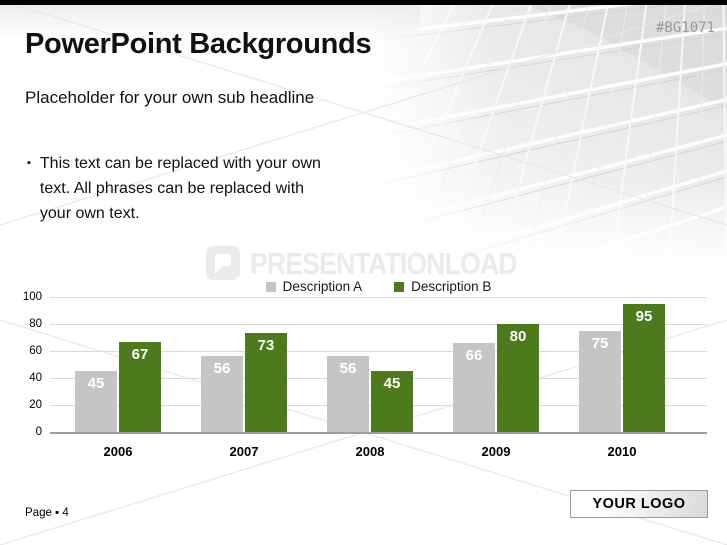 The image size is (727, 545). Describe the element at coordinates (140, 386) in the screenshot. I see `bar: 67` at that location.